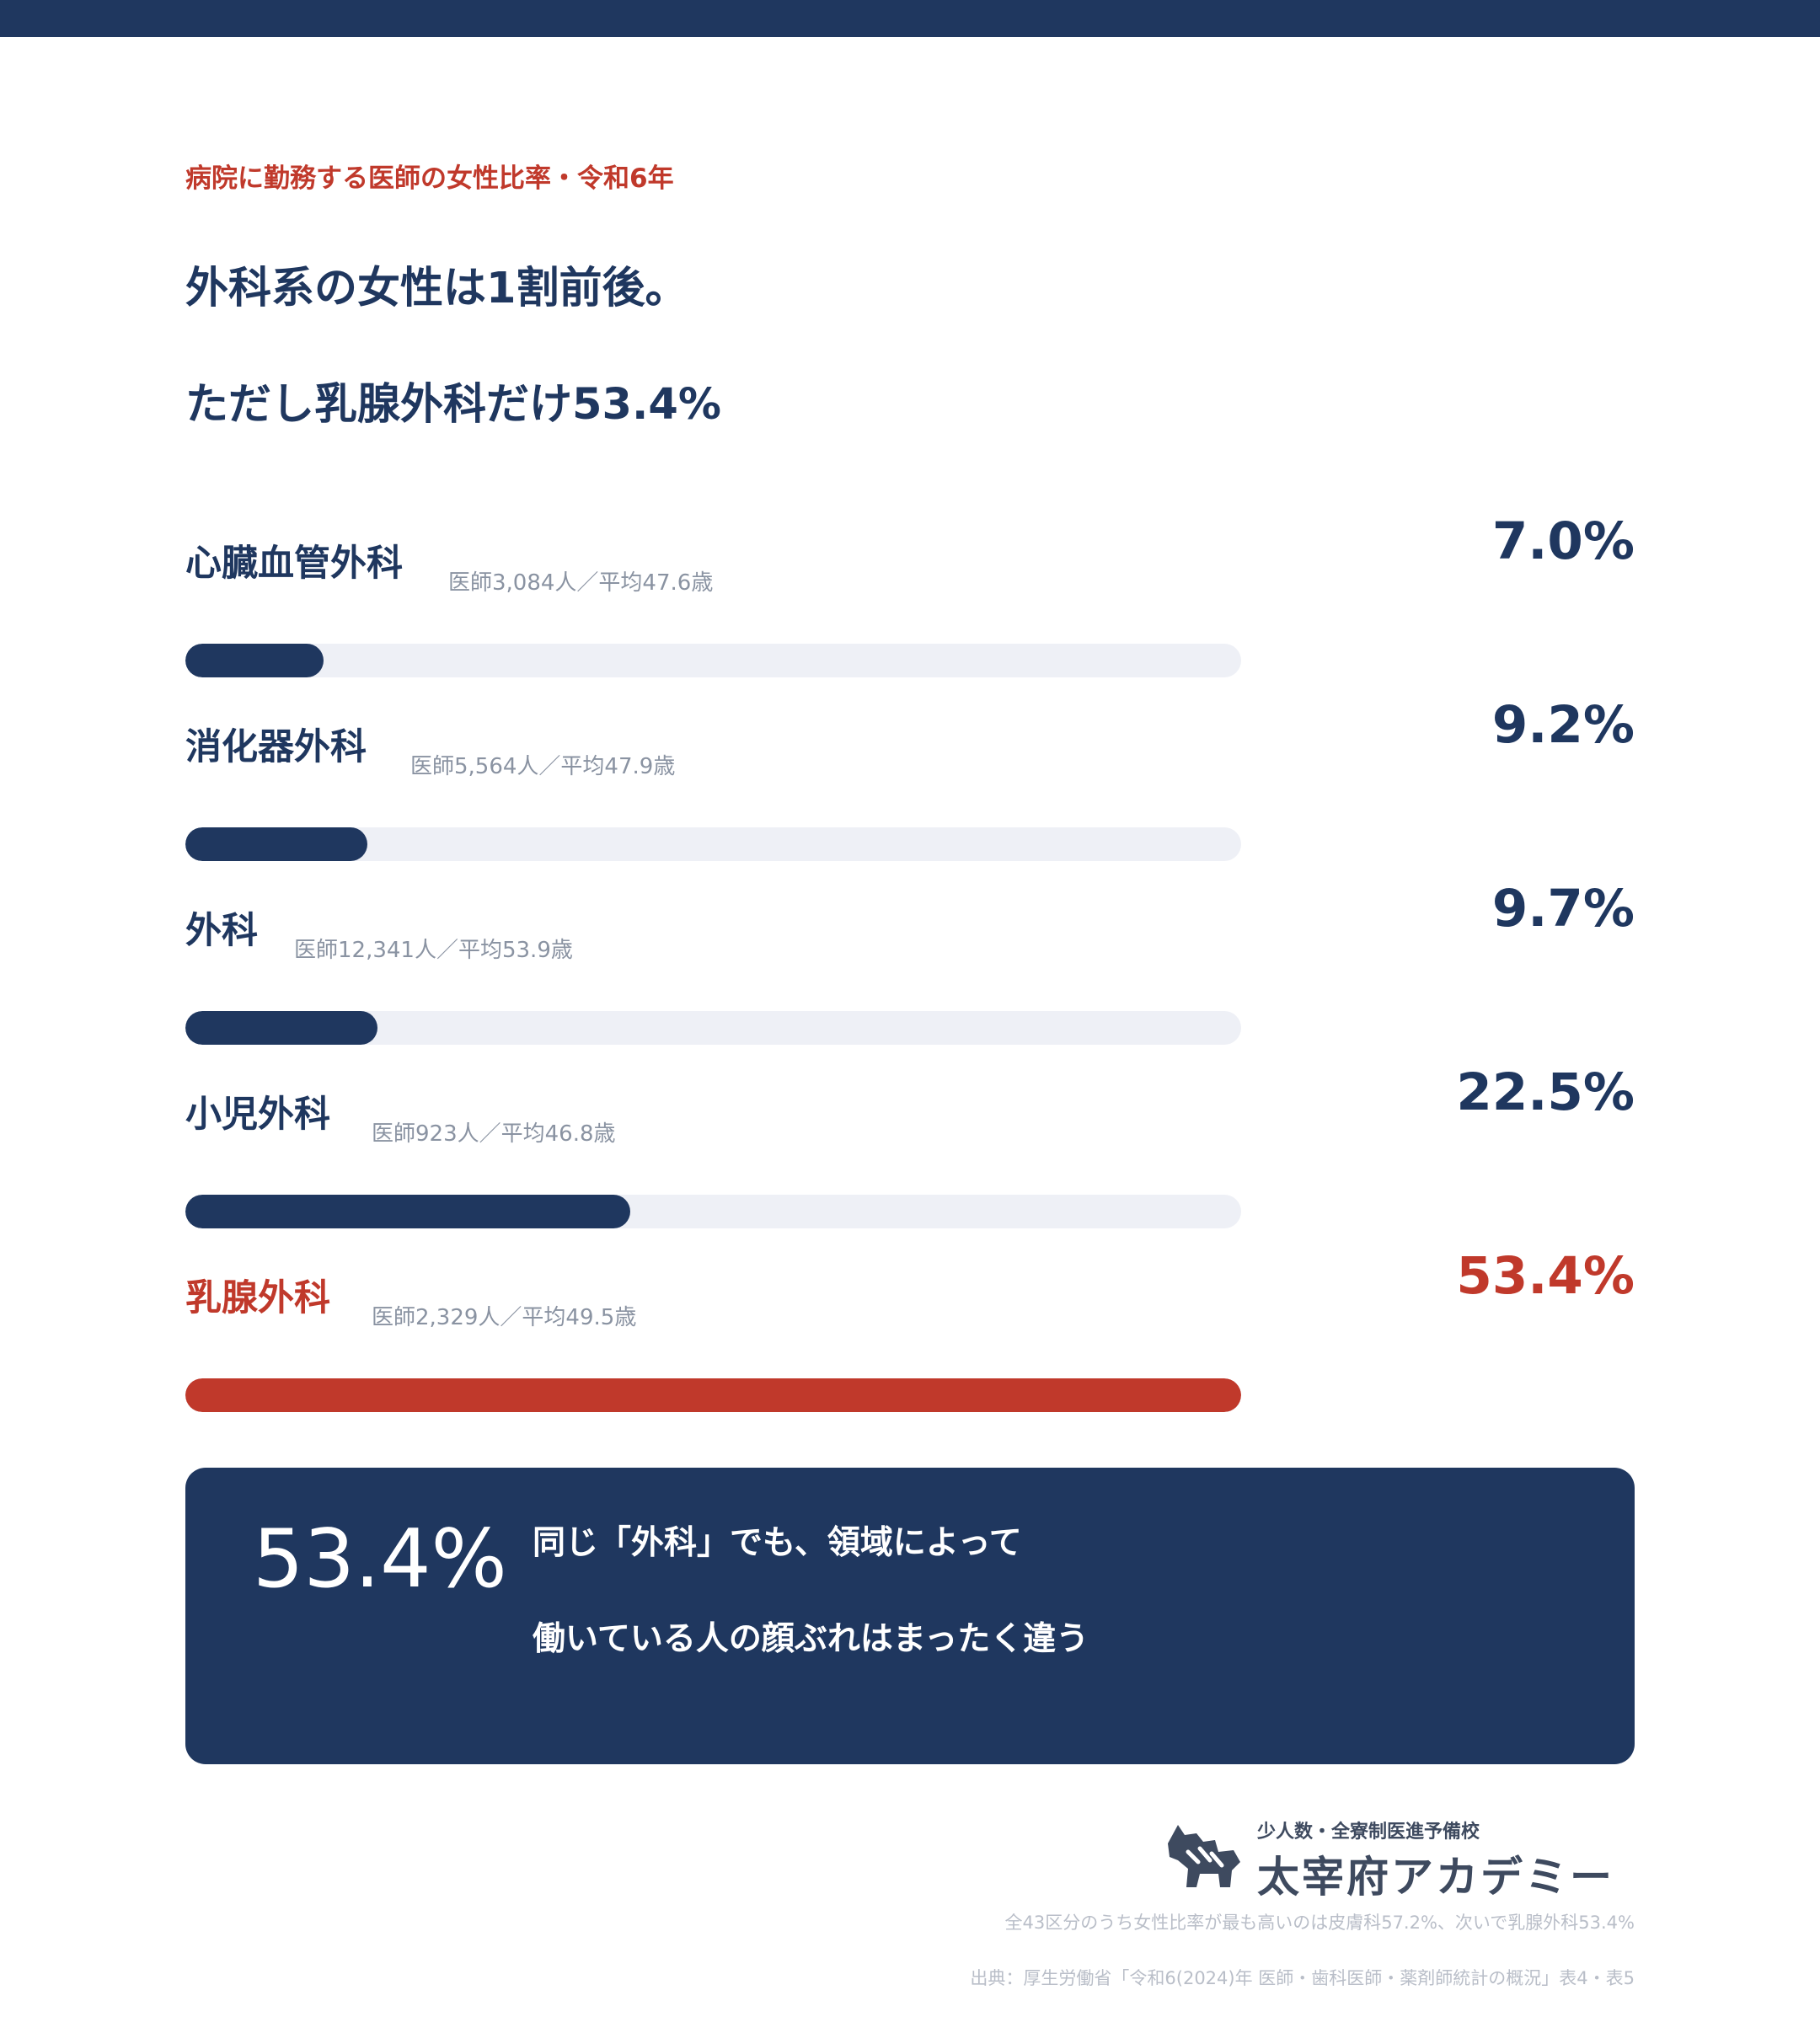 Image resolution: width=1820 pixels, height=2017 pixels. Describe the element at coordinates (910, 18) in the screenshot. I see `top-band` at that location.